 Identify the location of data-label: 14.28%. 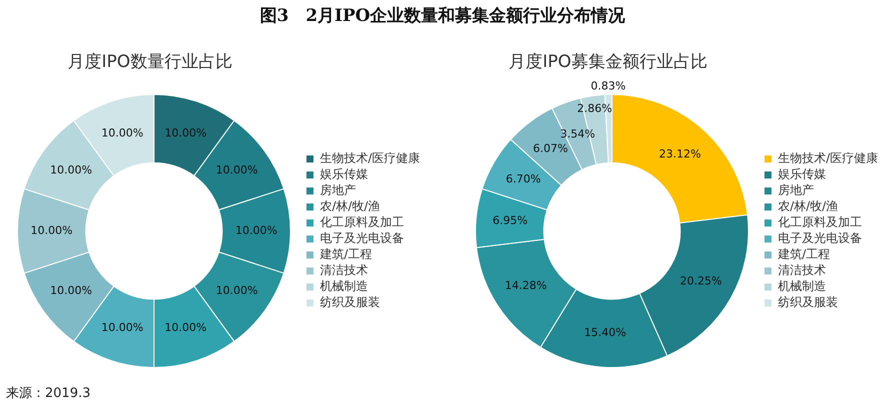
(525, 285).